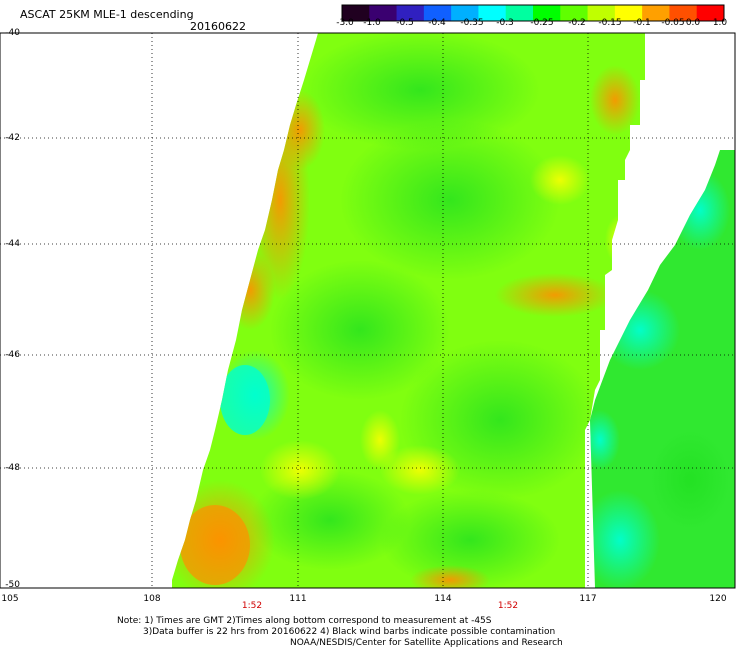 This screenshot has height=650, width=740. What do you see at coordinates (693, 23) in the screenshot?
I see `colorbar-label: 0.0` at bounding box center [693, 23].